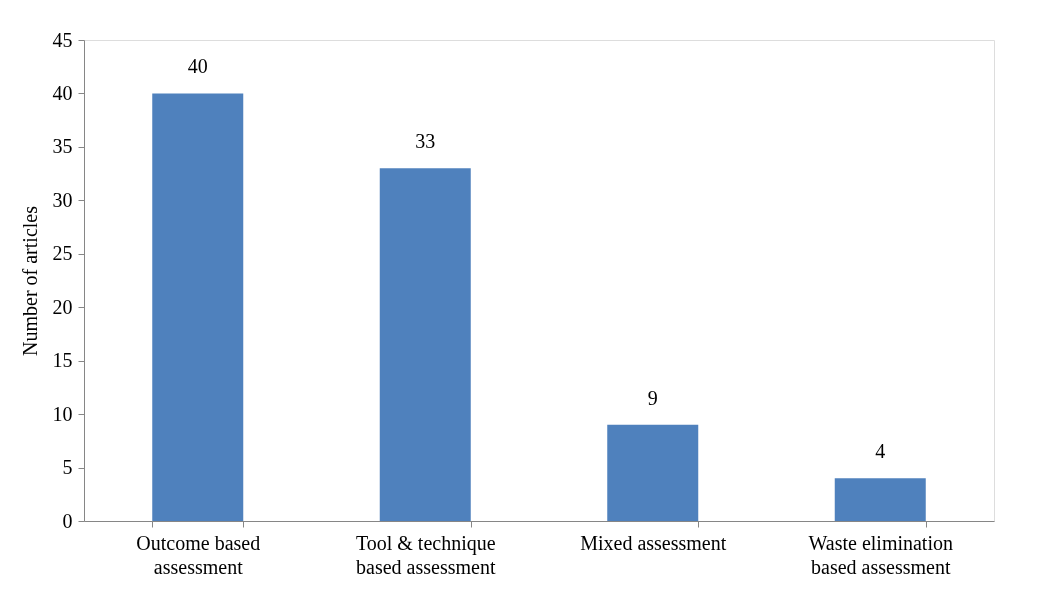 The image size is (1056, 608). Describe the element at coordinates (29, 280) in the screenshot. I see `y-axis-title: Number of articles` at that location.